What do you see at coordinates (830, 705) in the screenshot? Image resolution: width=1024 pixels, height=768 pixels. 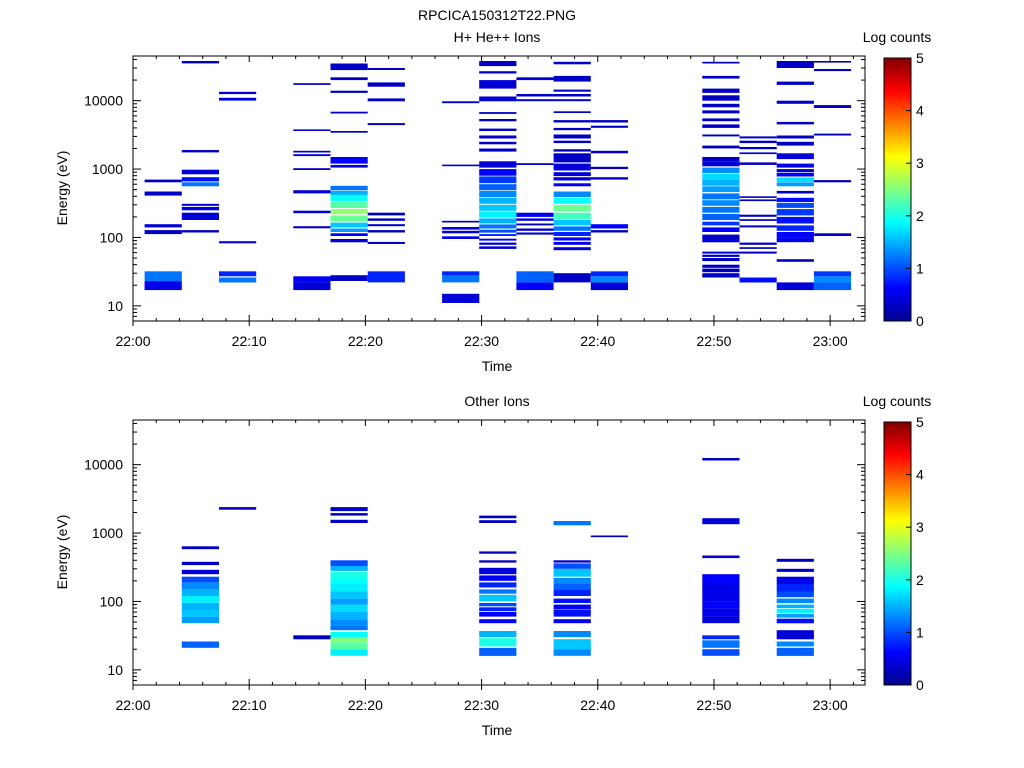 I see `x-tick-label: 23:00` at bounding box center [830, 705].